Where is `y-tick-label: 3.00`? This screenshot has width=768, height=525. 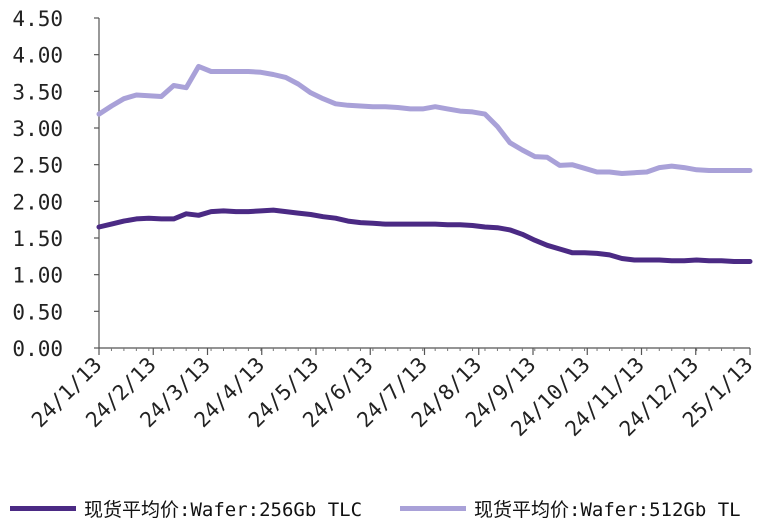 y-tick-label: 3.00 is located at coordinates (37, 129).